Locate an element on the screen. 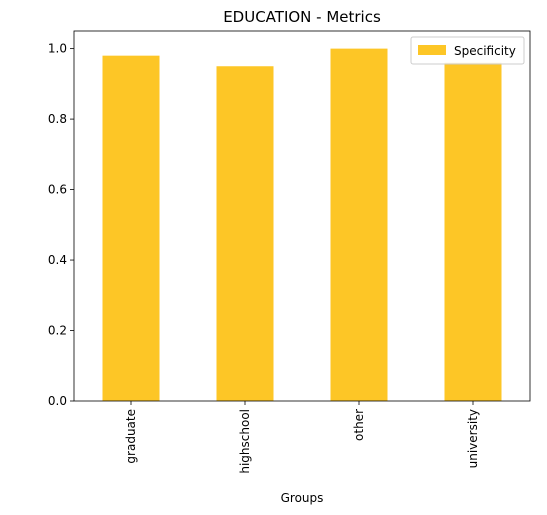 Image resolution: width=547 pixels, height=515 pixels. x-tick-label-highschool: highschool is located at coordinates (245, 441).